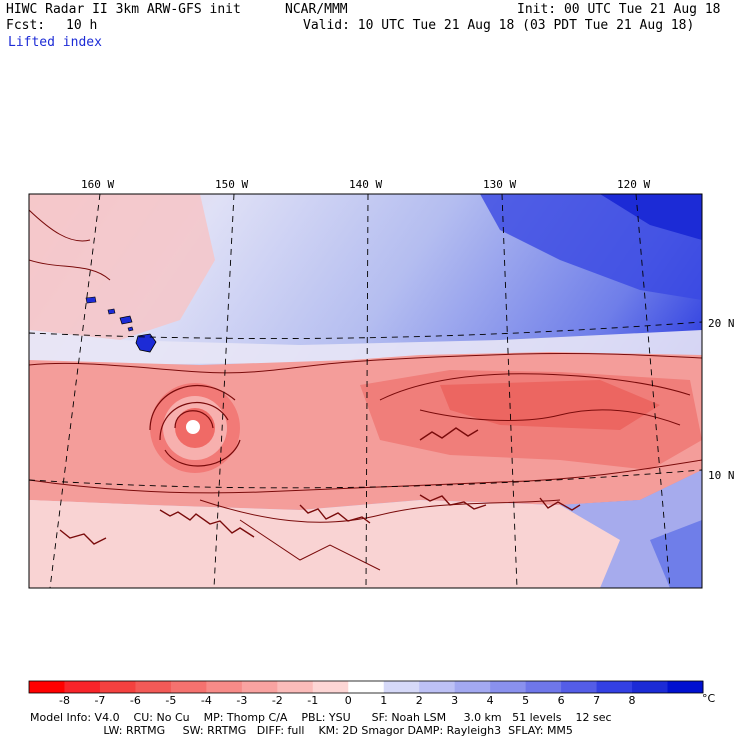  Describe the element at coordinates (135, 700) in the screenshot. I see `colorbar-tick-label: -6` at that location.